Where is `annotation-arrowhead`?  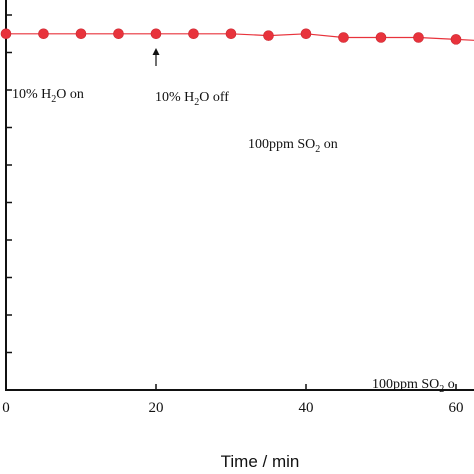
annotation-arrowhead is located at coordinates (156, 51).